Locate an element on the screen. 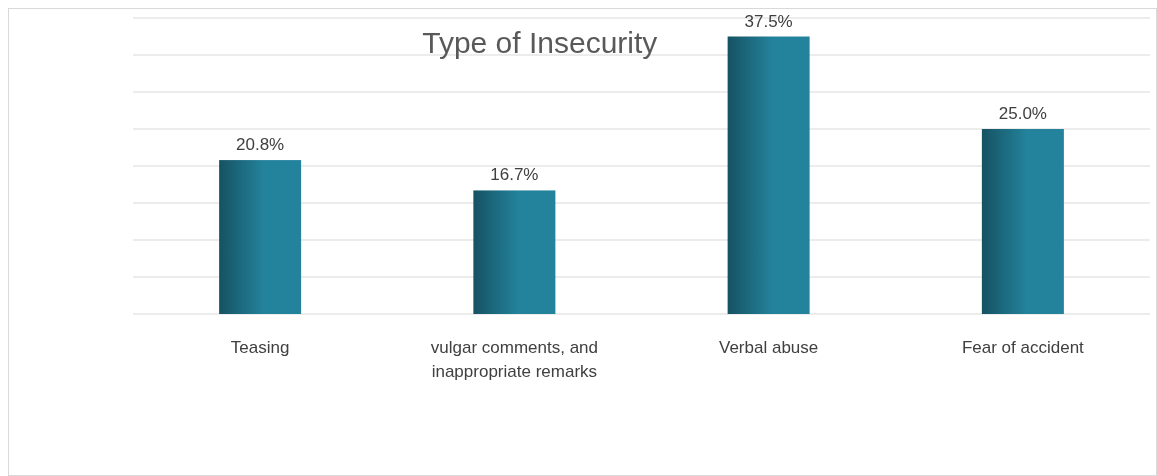 The width and height of the screenshot is (1157, 476). data-label: 16.7% is located at coordinates (514, 175).